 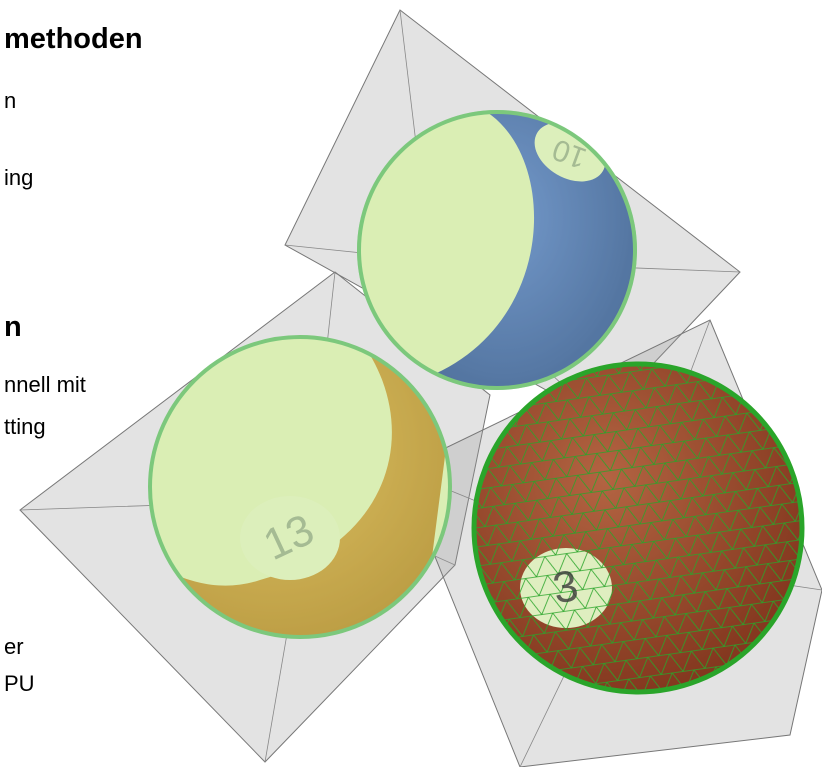 I want to click on text-line: ing, so click(x=18, y=177).